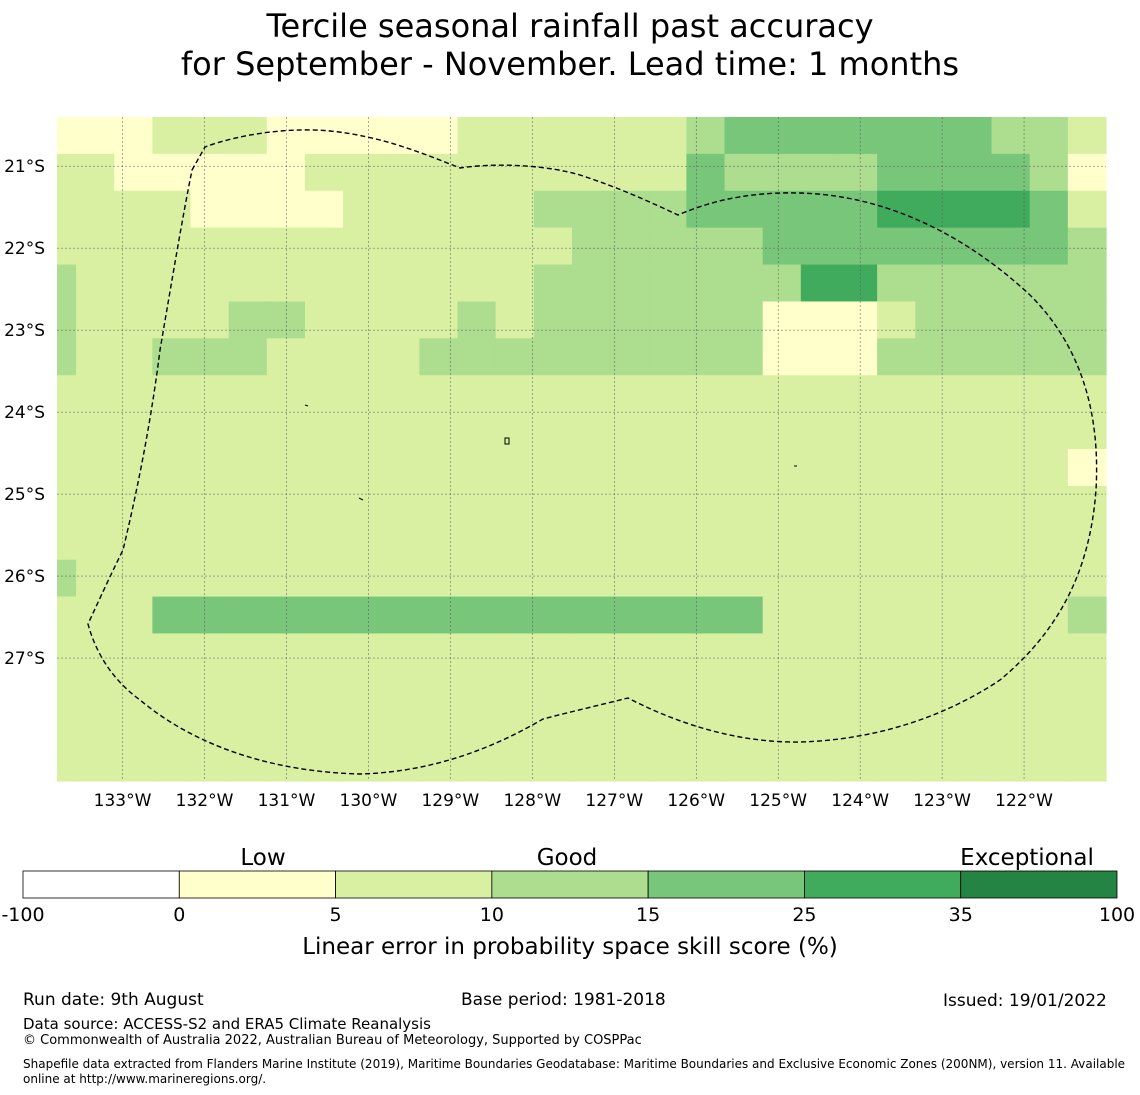 This screenshot has height=1095, width=1140. I want to click on colorbar-tick-label: 35, so click(961, 915).